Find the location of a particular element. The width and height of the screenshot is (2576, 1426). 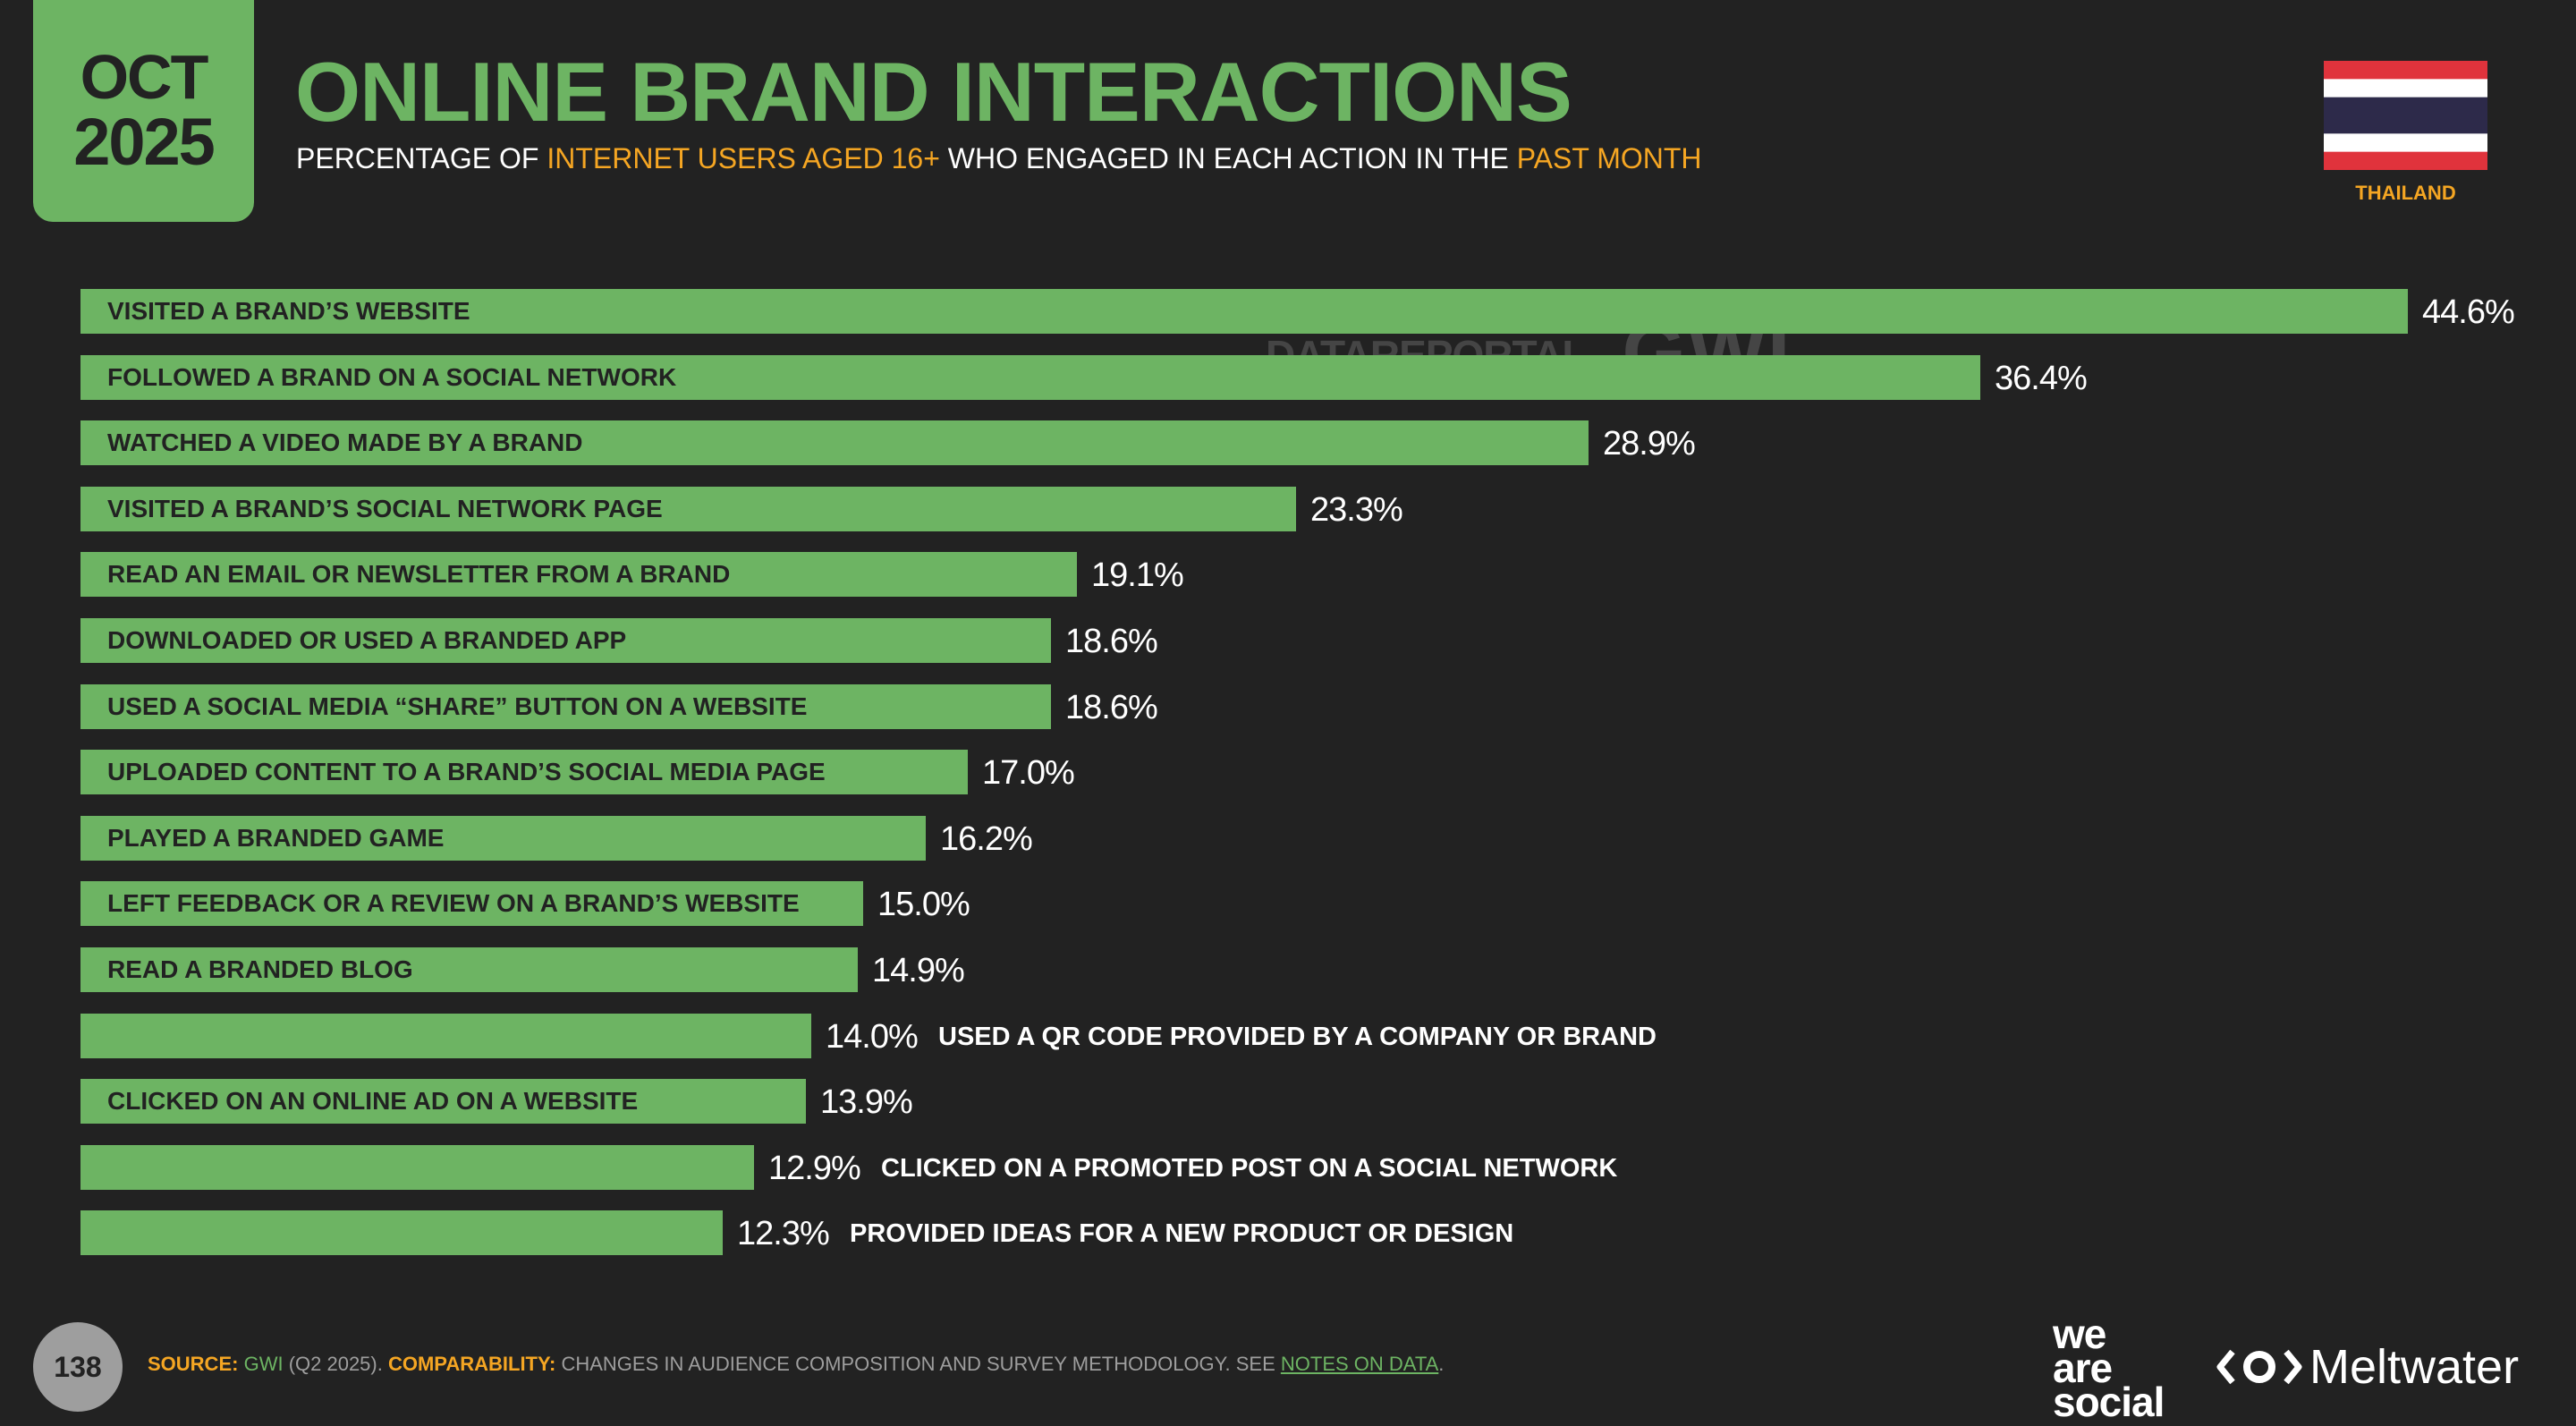

bar-value-label: 19.1% is located at coordinates (1137, 575).